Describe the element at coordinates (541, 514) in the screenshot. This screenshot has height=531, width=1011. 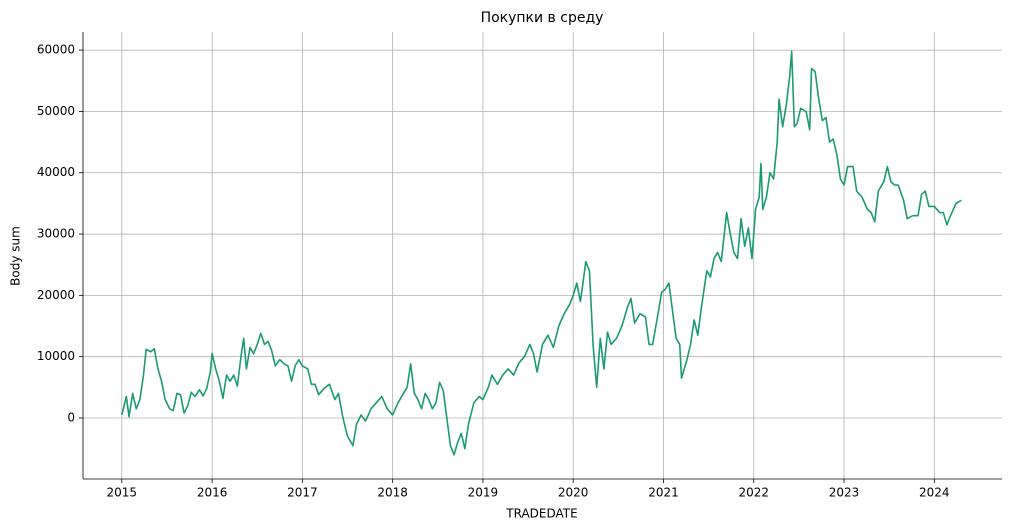
I see `x-axis-label: TRADEDATE` at that location.